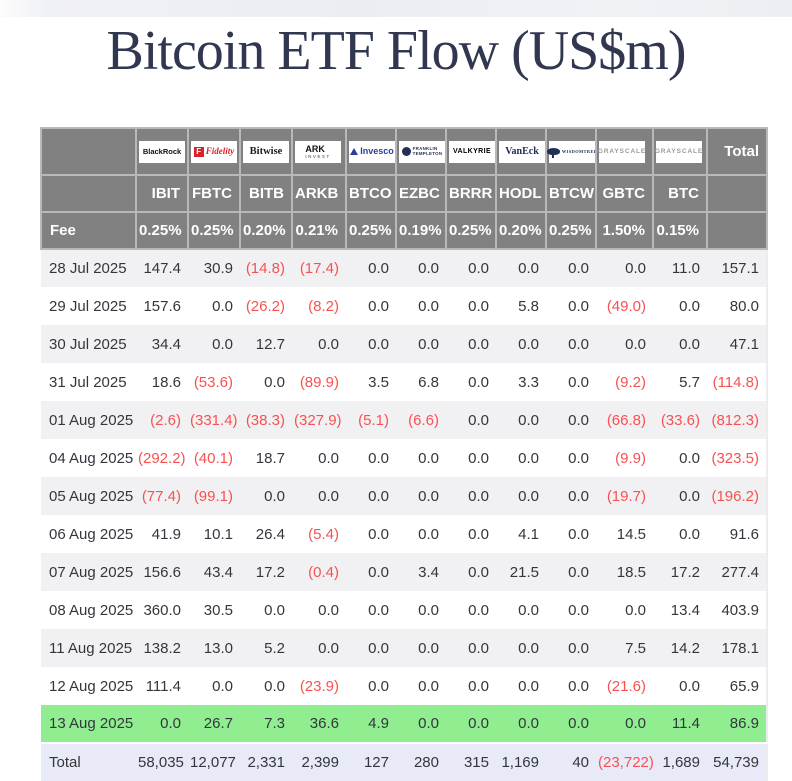 Image resolution: width=792 pixels, height=781 pixels. What do you see at coordinates (266, 648) in the screenshot?
I see `flow-value: 5.2` at bounding box center [266, 648].